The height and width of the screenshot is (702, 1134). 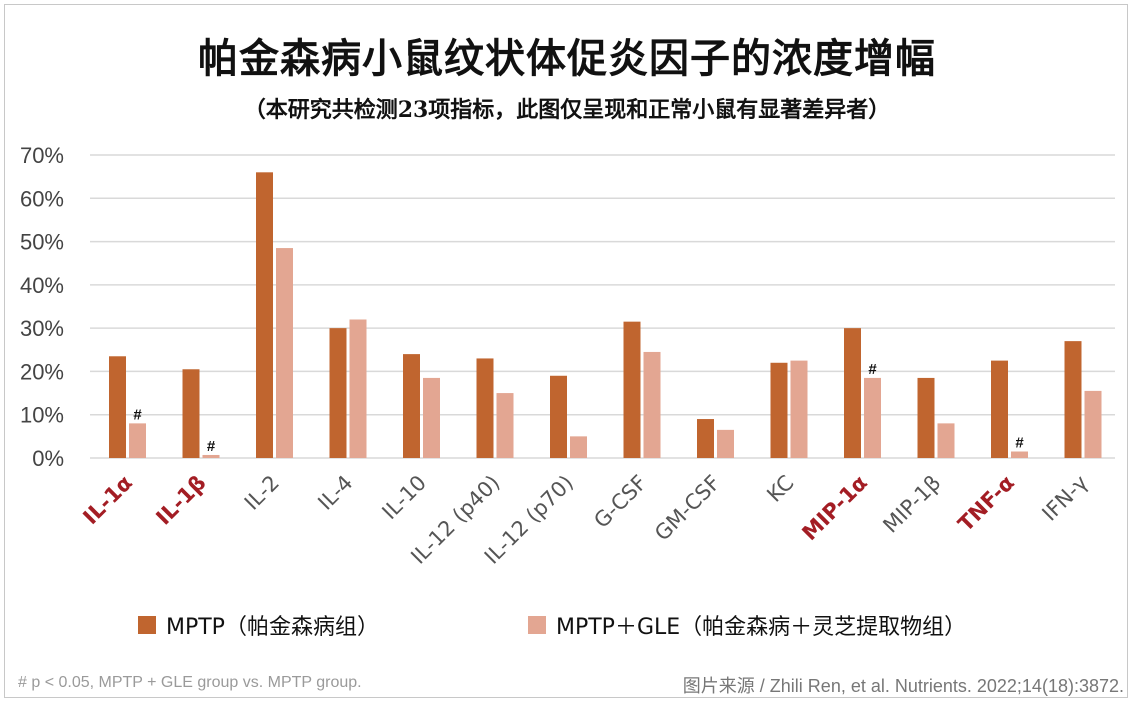 What do you see at coordinates (872, 417) in the screenshot?
I see `bar-mptp-gle-mip-1α` at bounding box center [872, 417].